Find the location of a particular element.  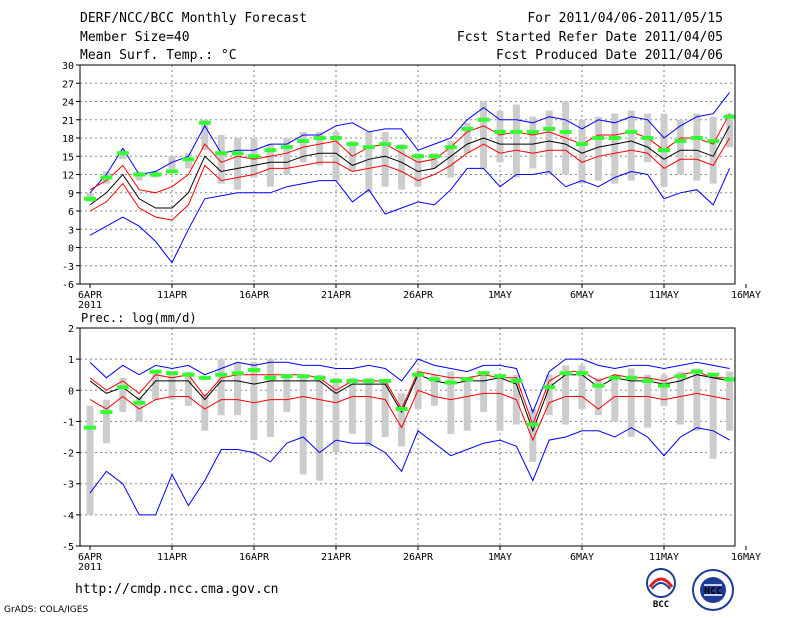

forecast-period: For 2011/04/06-2011/05/15 is located at coordinates (625, 18).